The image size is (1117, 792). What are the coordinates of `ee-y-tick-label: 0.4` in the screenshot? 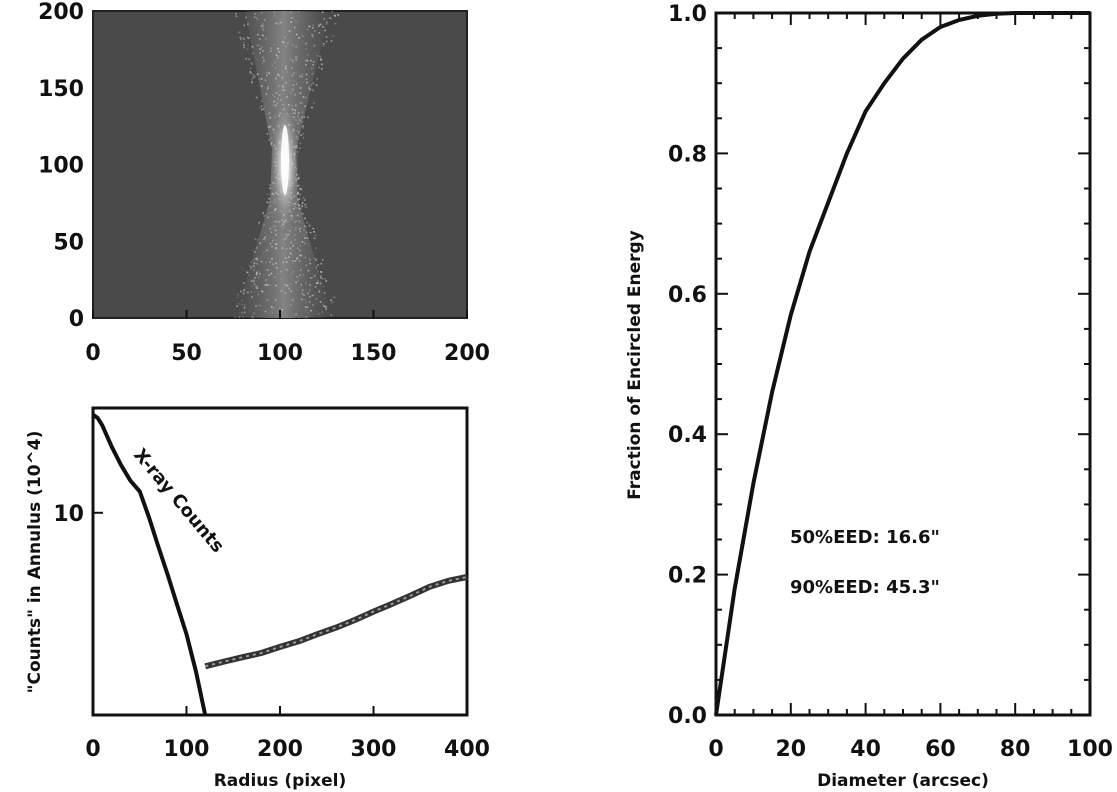 It's located at (687, 435).